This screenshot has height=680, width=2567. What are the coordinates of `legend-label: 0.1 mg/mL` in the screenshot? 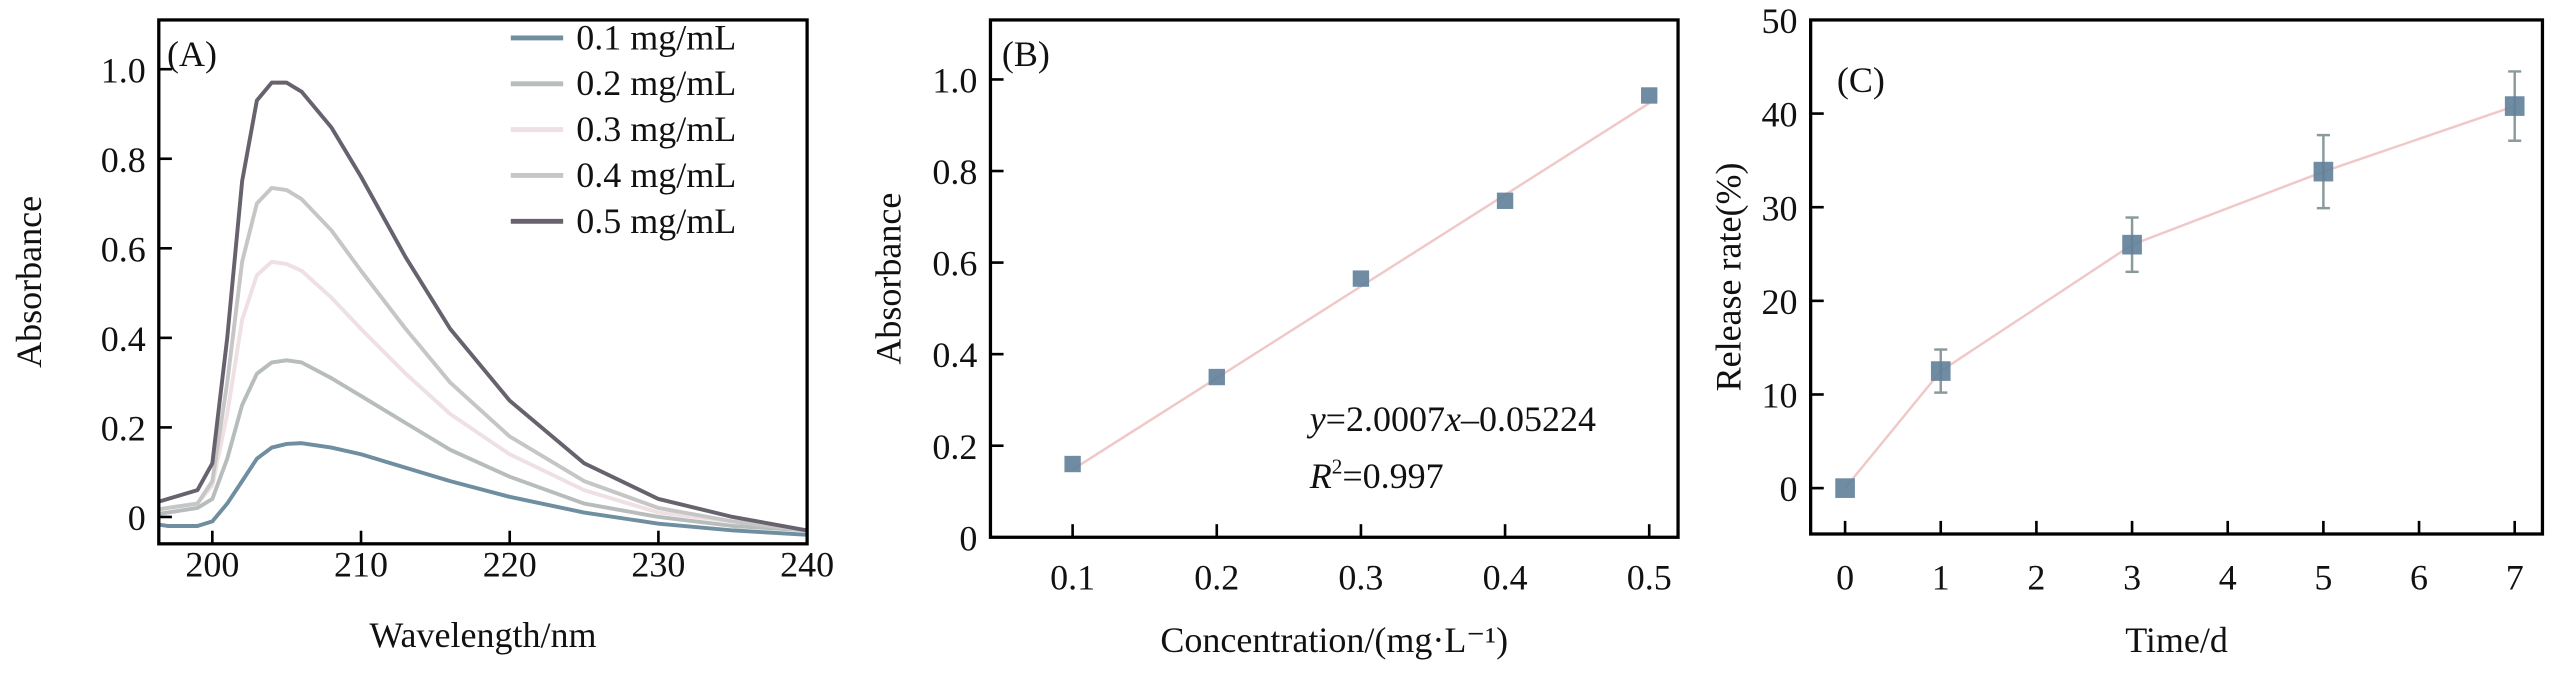 It's located at (656, 37).